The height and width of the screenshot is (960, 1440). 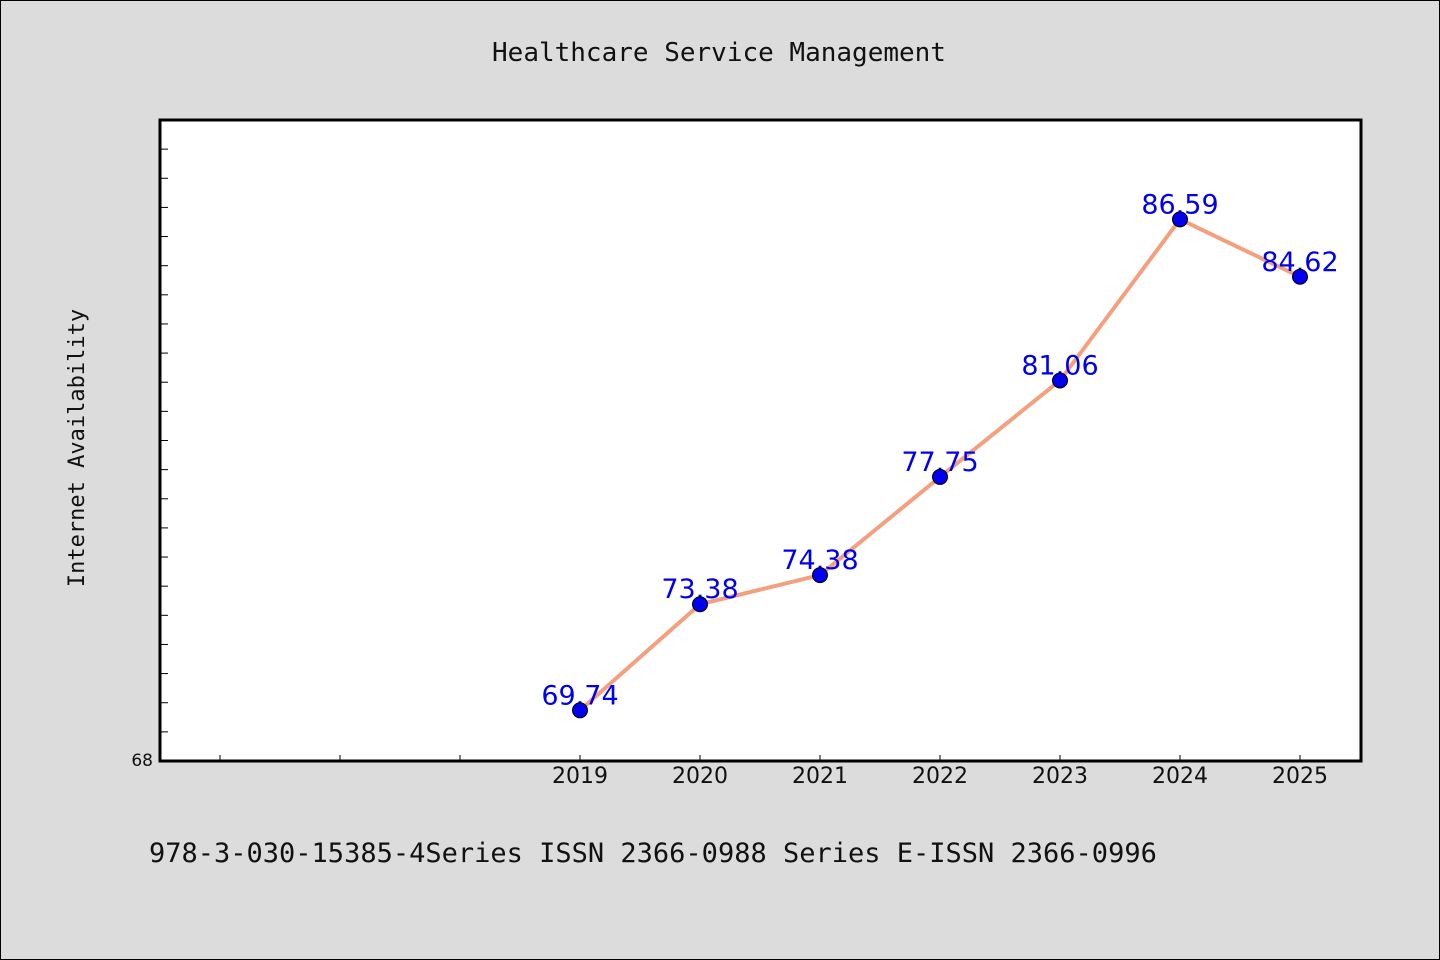 I want to click on x-axis-ticks, so click(x=760, y=758).